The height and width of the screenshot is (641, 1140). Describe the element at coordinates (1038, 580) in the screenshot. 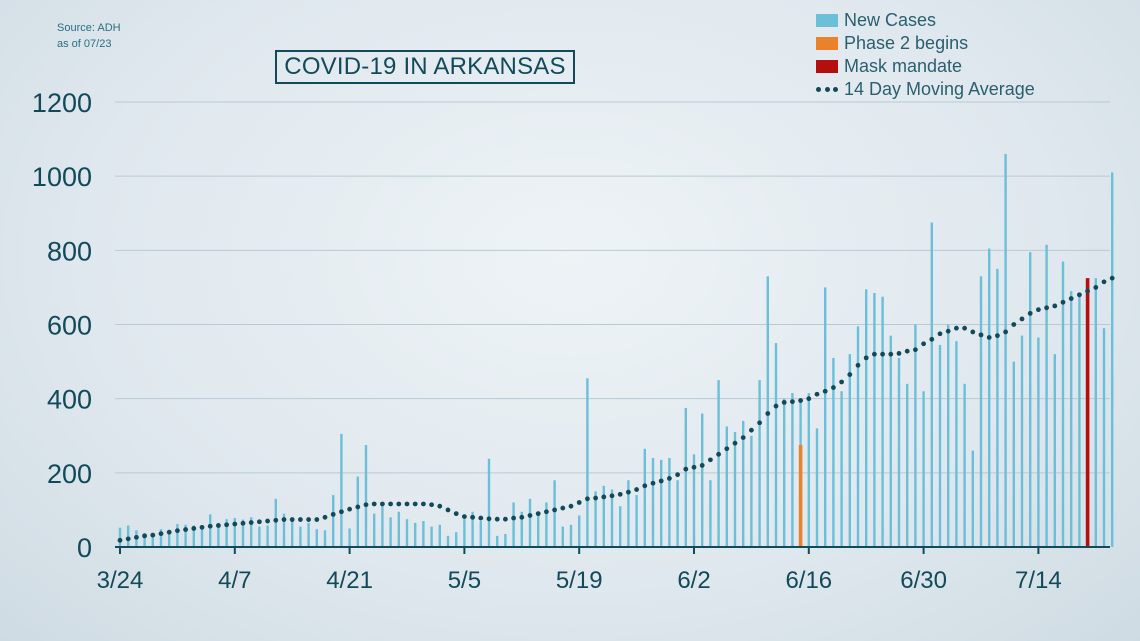

I see `x-tick-label: 7/14` at that location.